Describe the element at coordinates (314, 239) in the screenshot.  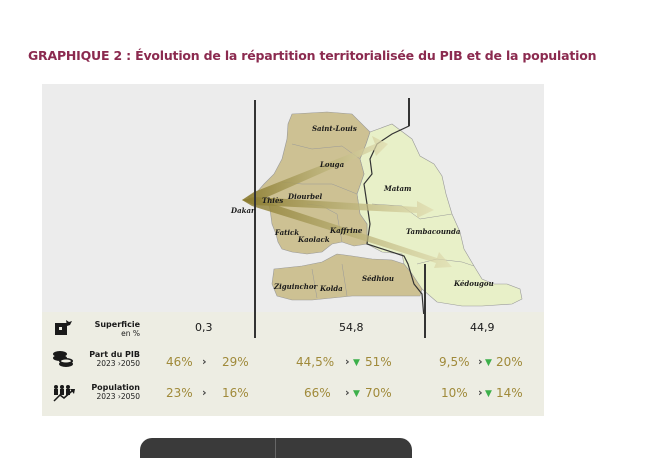
I see `label-kaolack: Kaolack` at that location.